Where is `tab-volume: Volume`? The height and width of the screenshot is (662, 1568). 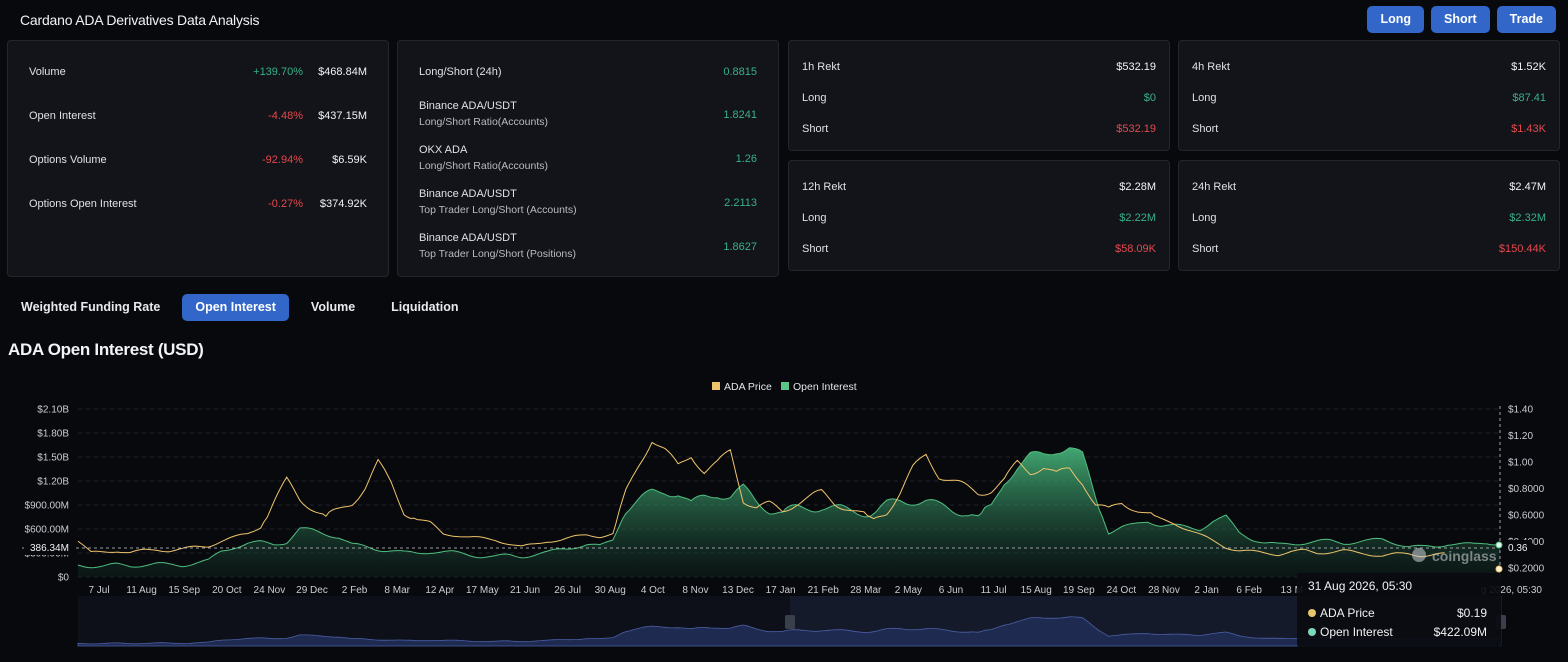
tab-volume: Volume is located at coordinates (333, 307).